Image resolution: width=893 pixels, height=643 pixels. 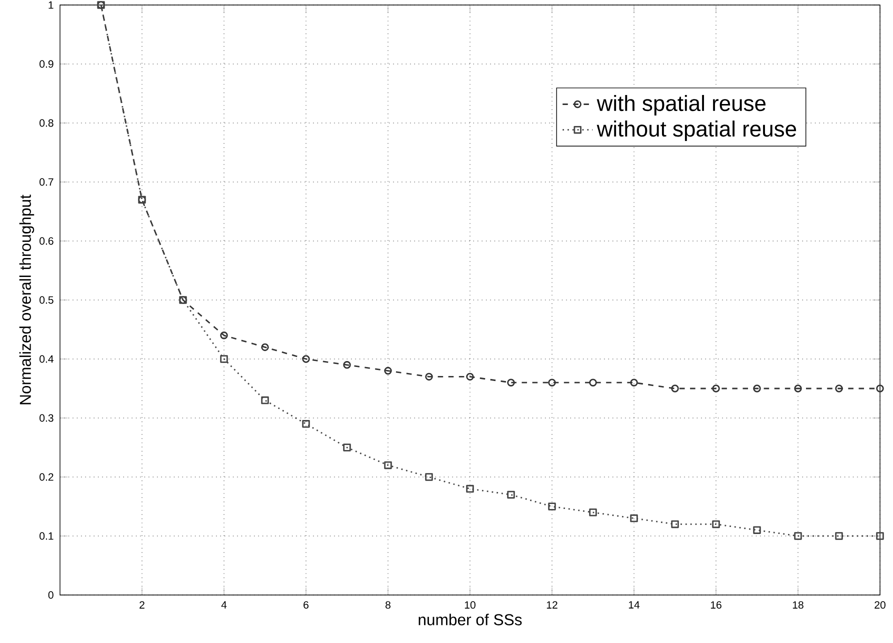 What do you see at coordinates (470, 620) in the screenshot?
I see `x-axis-title: number of SSs` at bounding box center [470, 620].